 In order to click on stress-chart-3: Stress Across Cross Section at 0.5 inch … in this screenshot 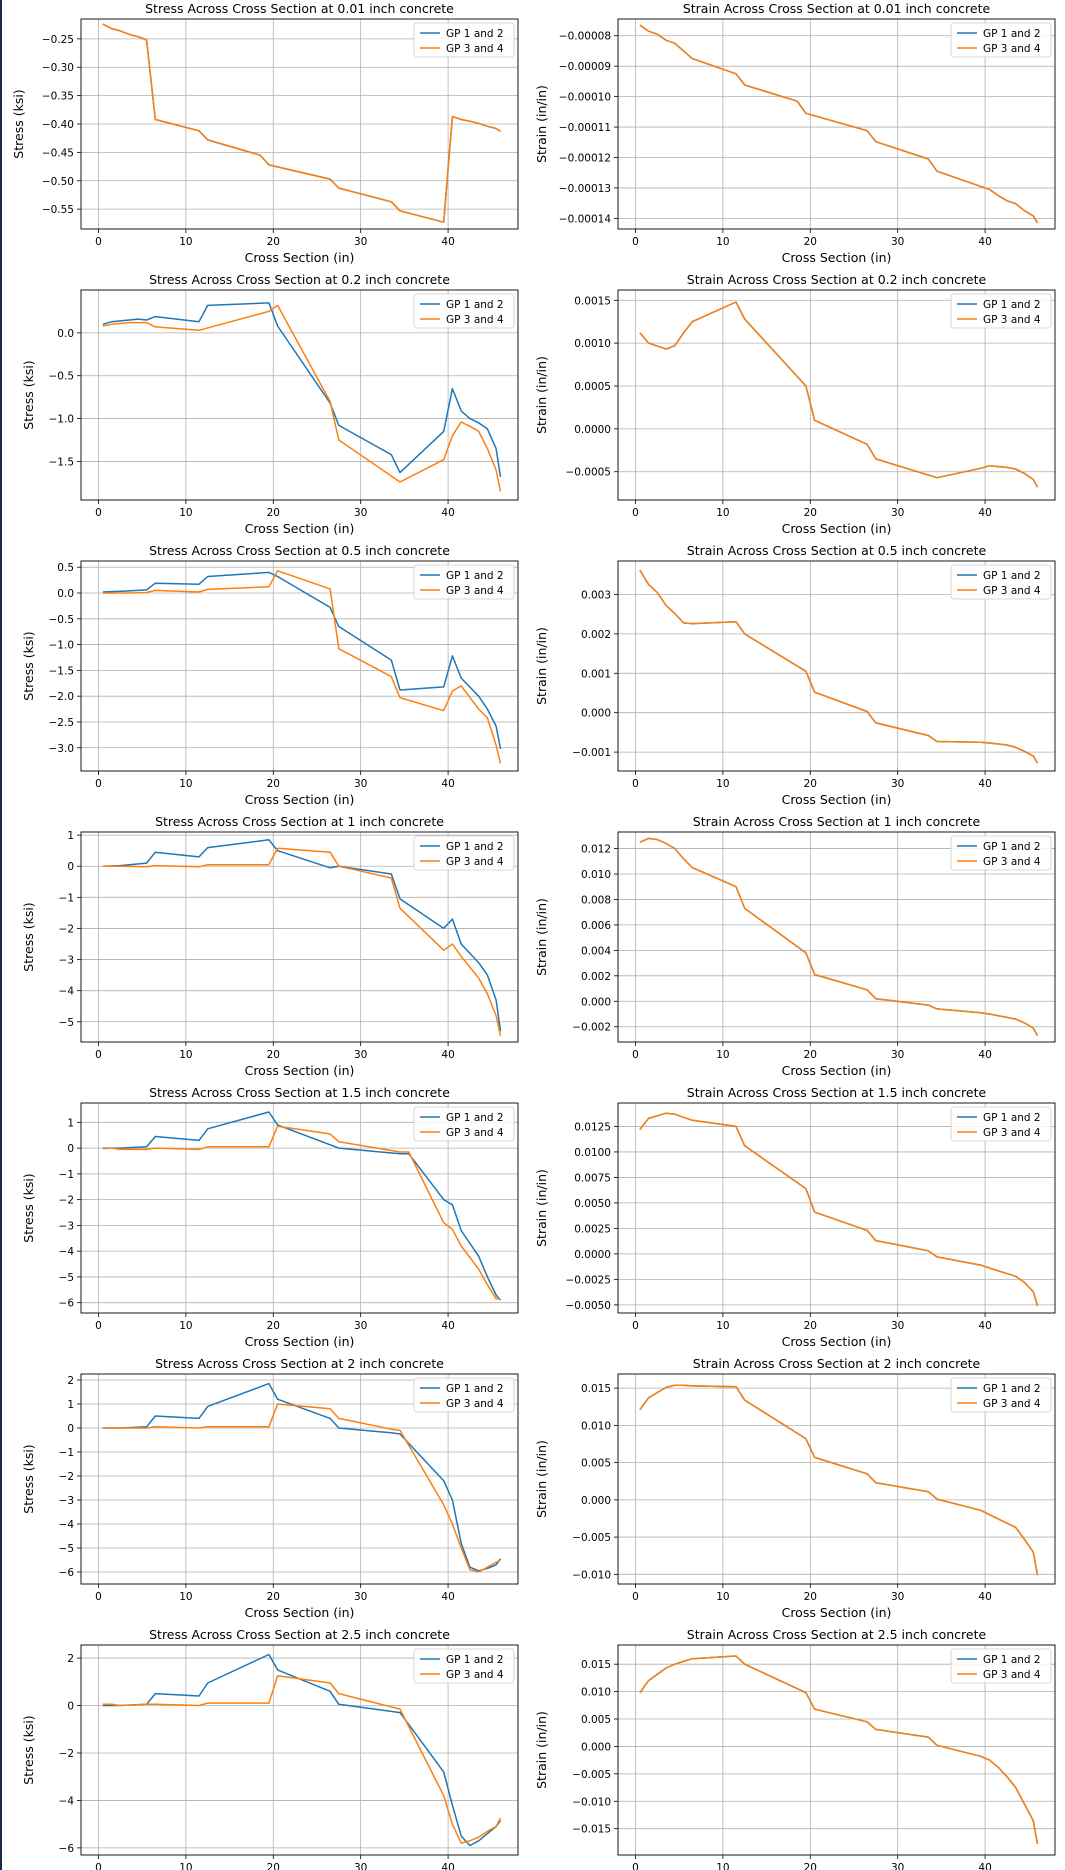, I will do `click(270, 675)`.